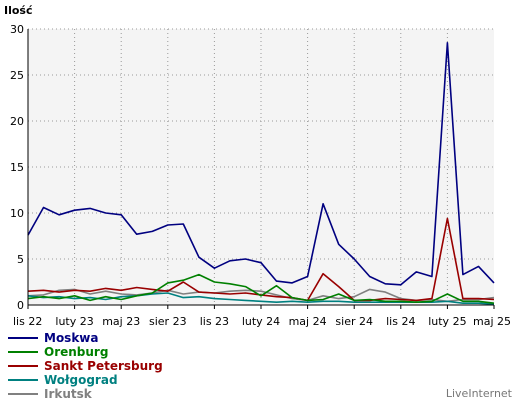 This screenshot has width=520, height=405. Describe the element at coordinates (121, 321) in the screenshot. I see `x-tick-label: maj 23` at that location.